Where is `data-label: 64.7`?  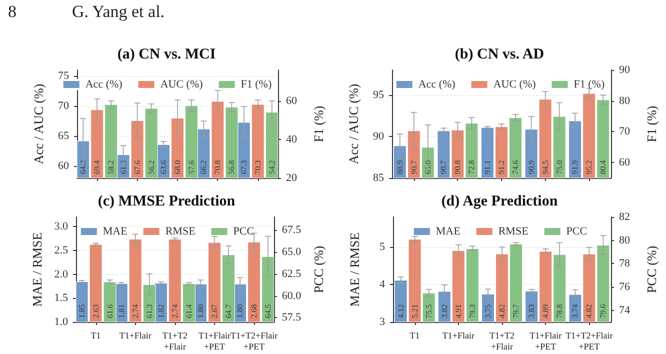 data-label: 64.7 is located at coordinates (228, 311).